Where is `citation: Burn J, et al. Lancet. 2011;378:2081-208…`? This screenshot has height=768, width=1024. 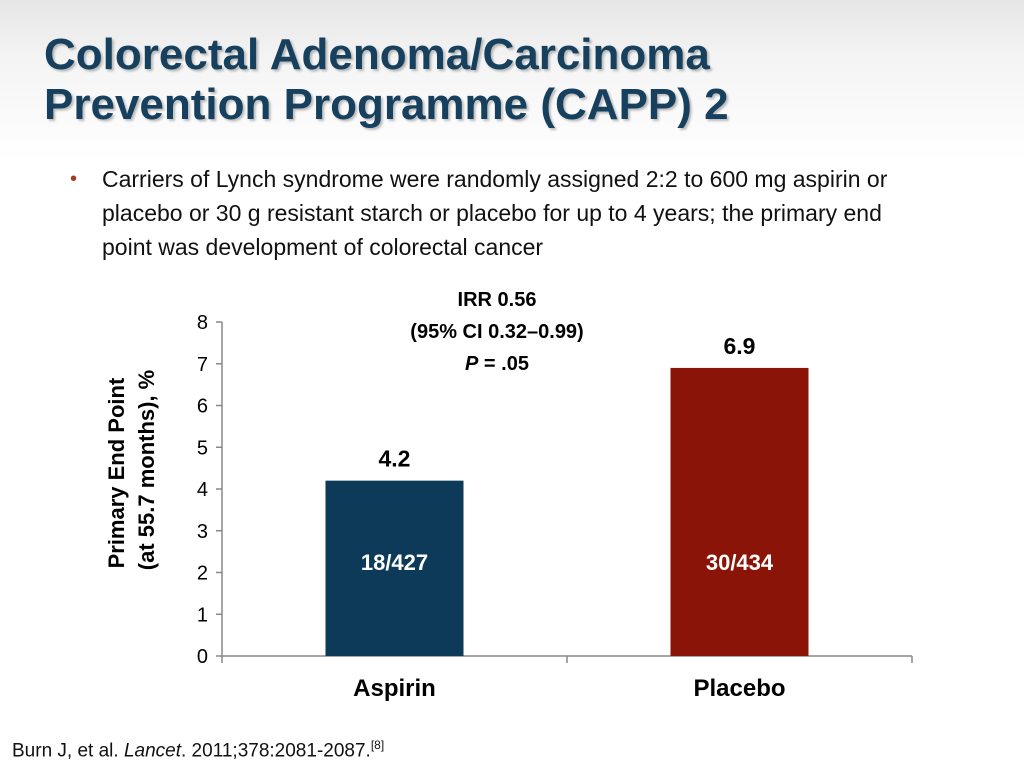 citation: Burn J, et al. Lancet. 2011;378:2081-208… is located at coordinates (198, 750).